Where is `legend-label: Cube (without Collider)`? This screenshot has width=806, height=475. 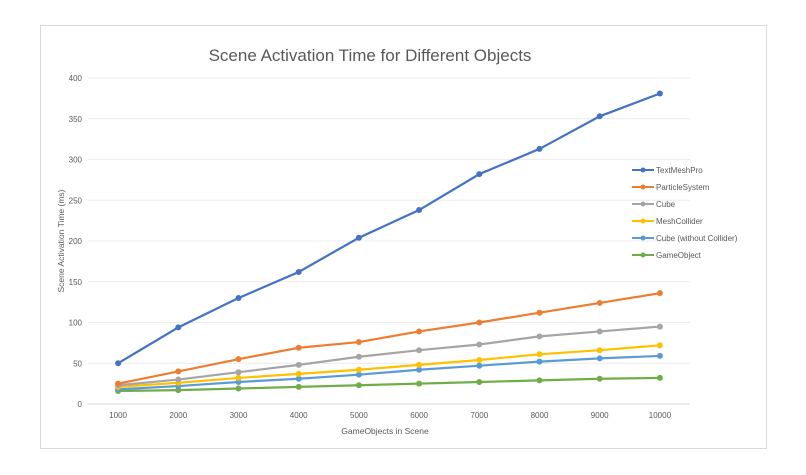 legend-label: Cube (without Collider) is located at coordinates (697, 238).